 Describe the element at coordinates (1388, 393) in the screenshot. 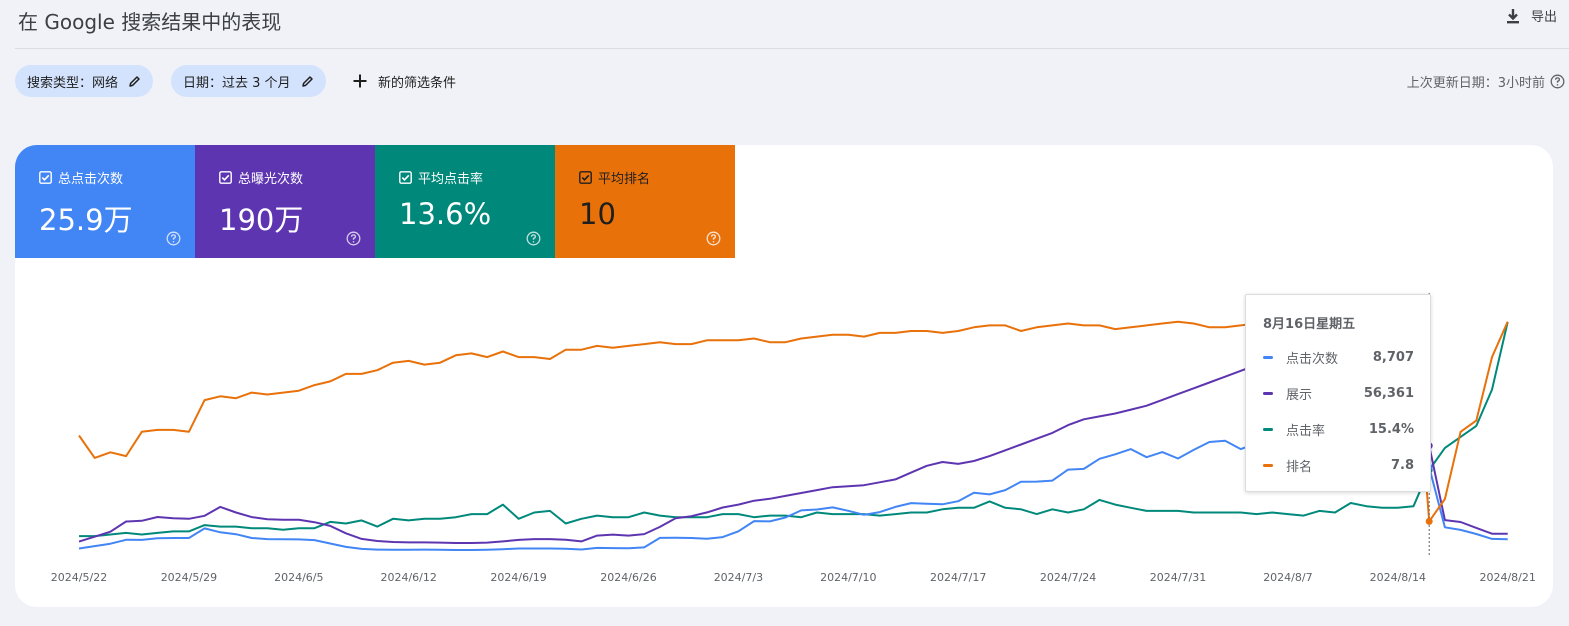

I see `tooltip-value: 56,361` at that location.